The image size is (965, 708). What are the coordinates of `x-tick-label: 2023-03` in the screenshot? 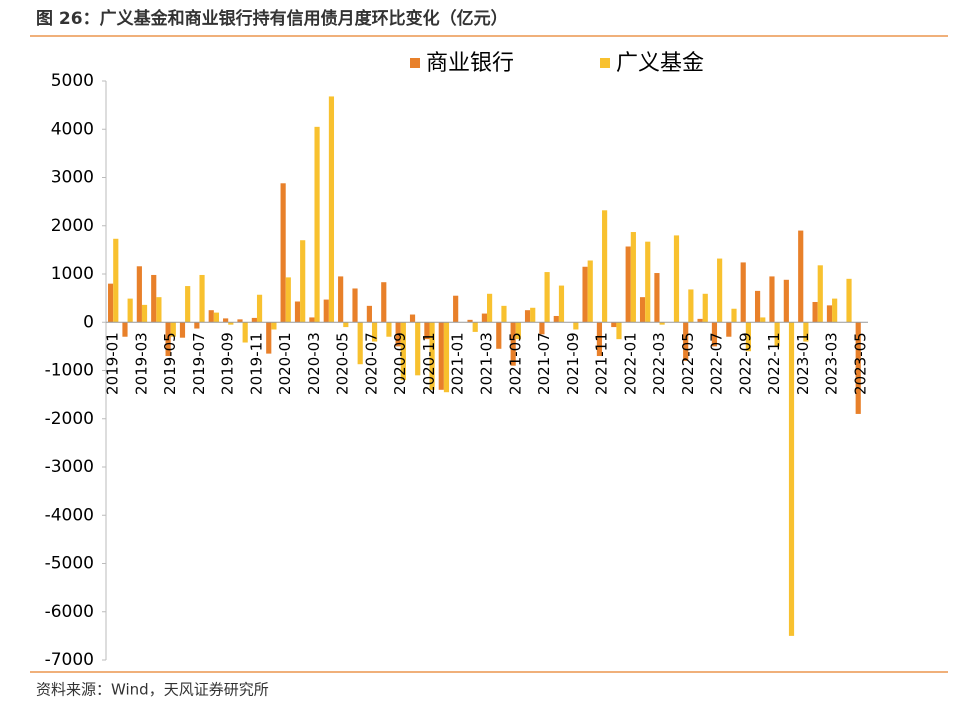 It's located at (832, 363).